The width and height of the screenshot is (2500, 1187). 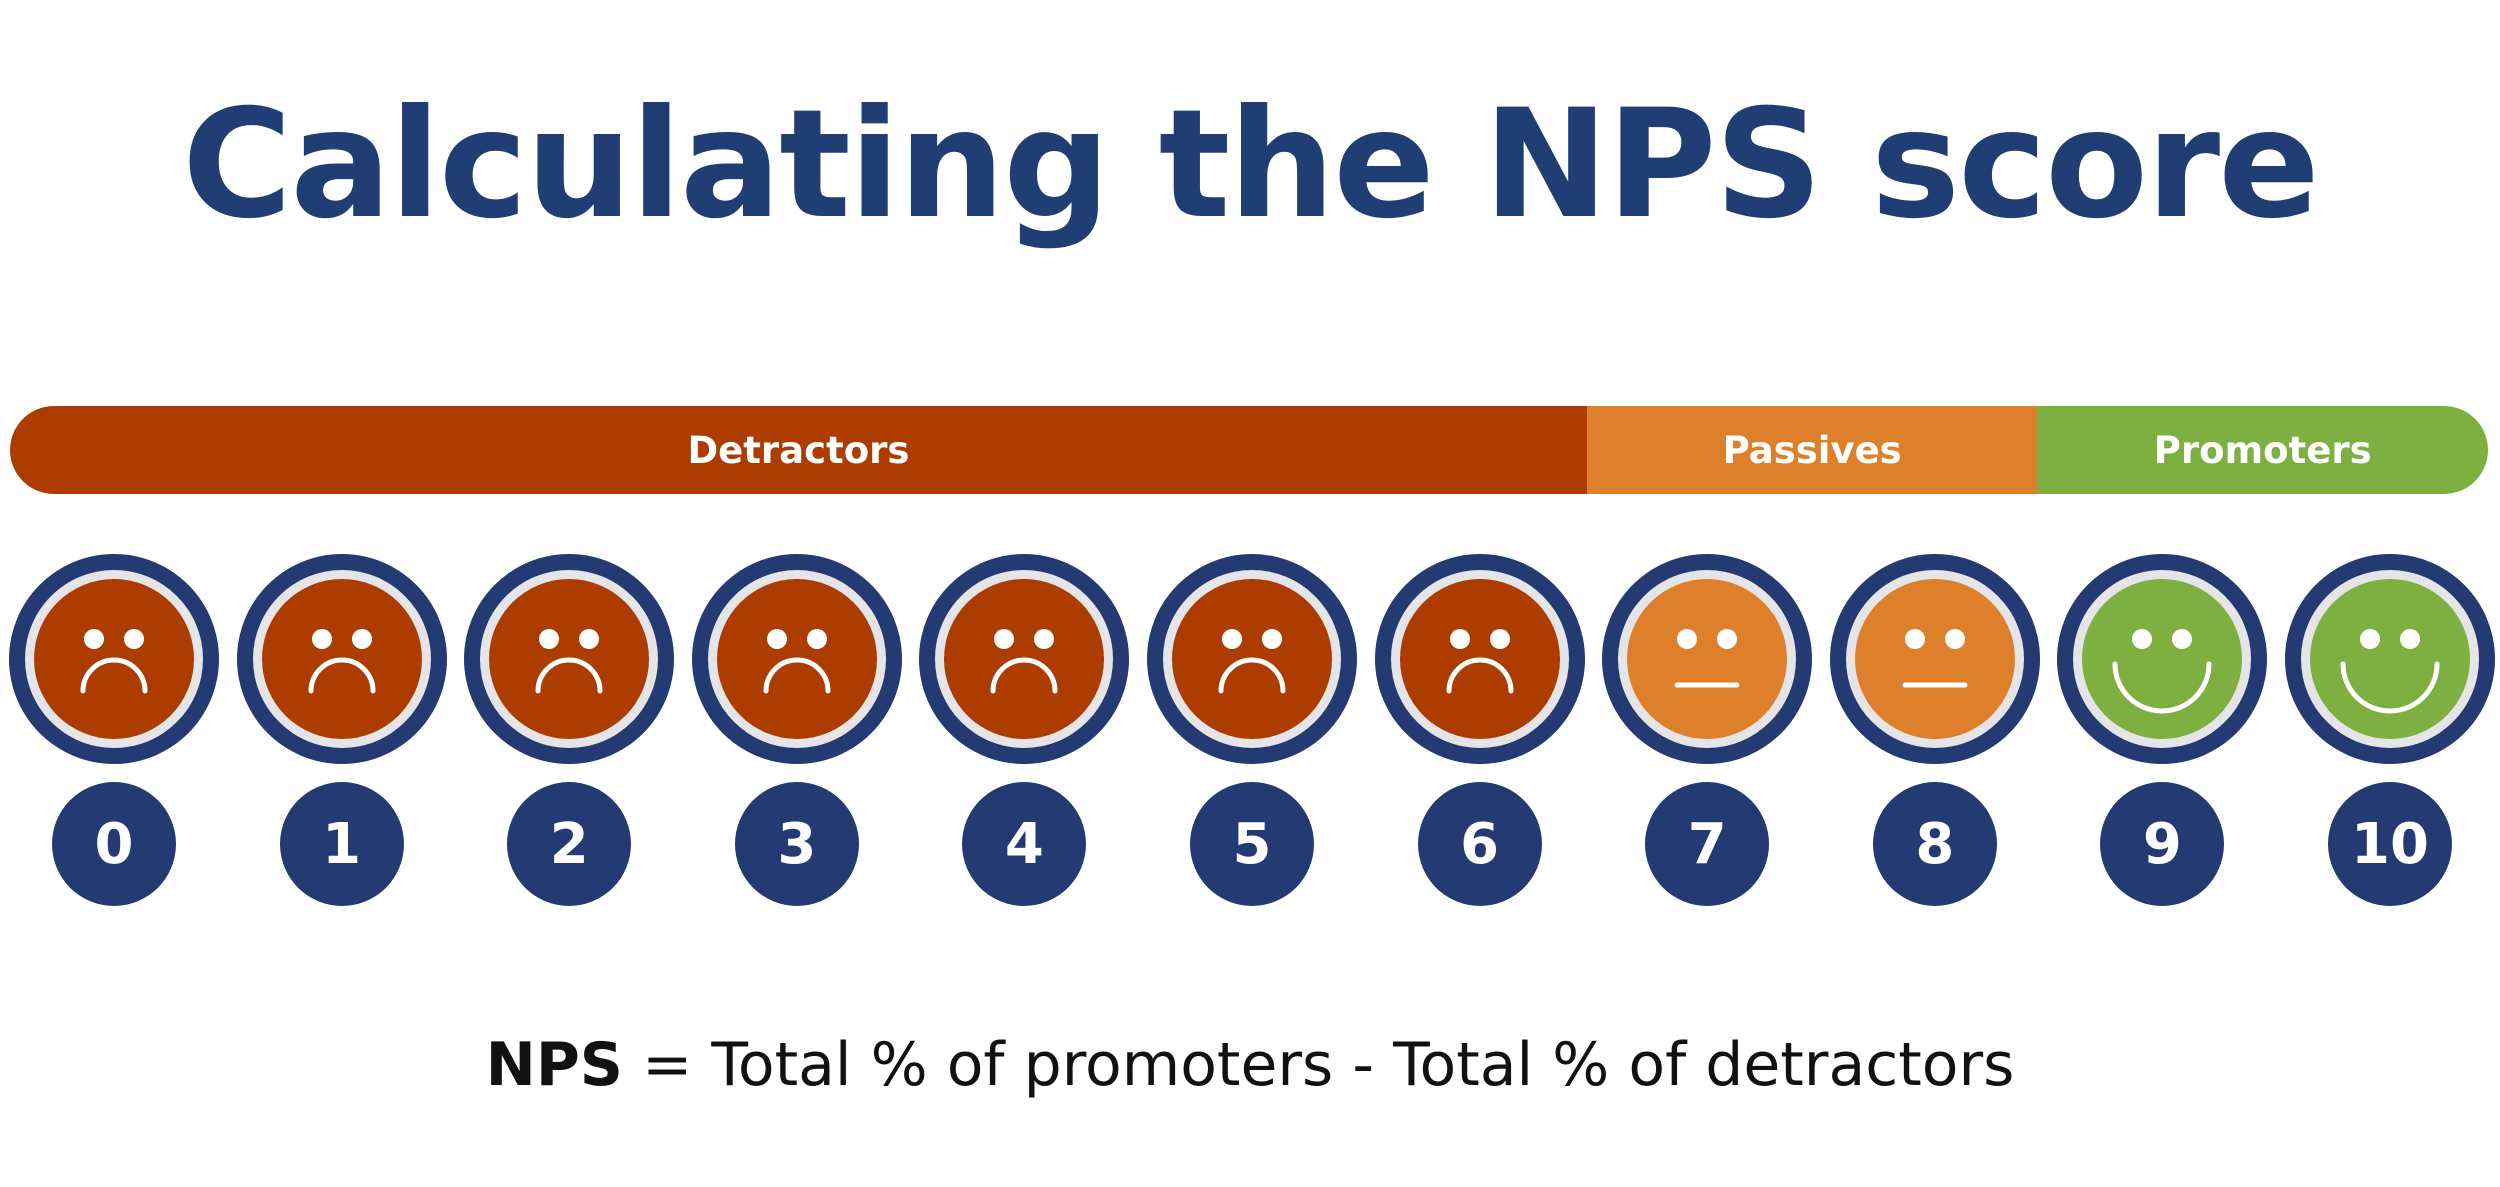 I want to click on score-badge-5: 5, so click(x=1252, y=844).